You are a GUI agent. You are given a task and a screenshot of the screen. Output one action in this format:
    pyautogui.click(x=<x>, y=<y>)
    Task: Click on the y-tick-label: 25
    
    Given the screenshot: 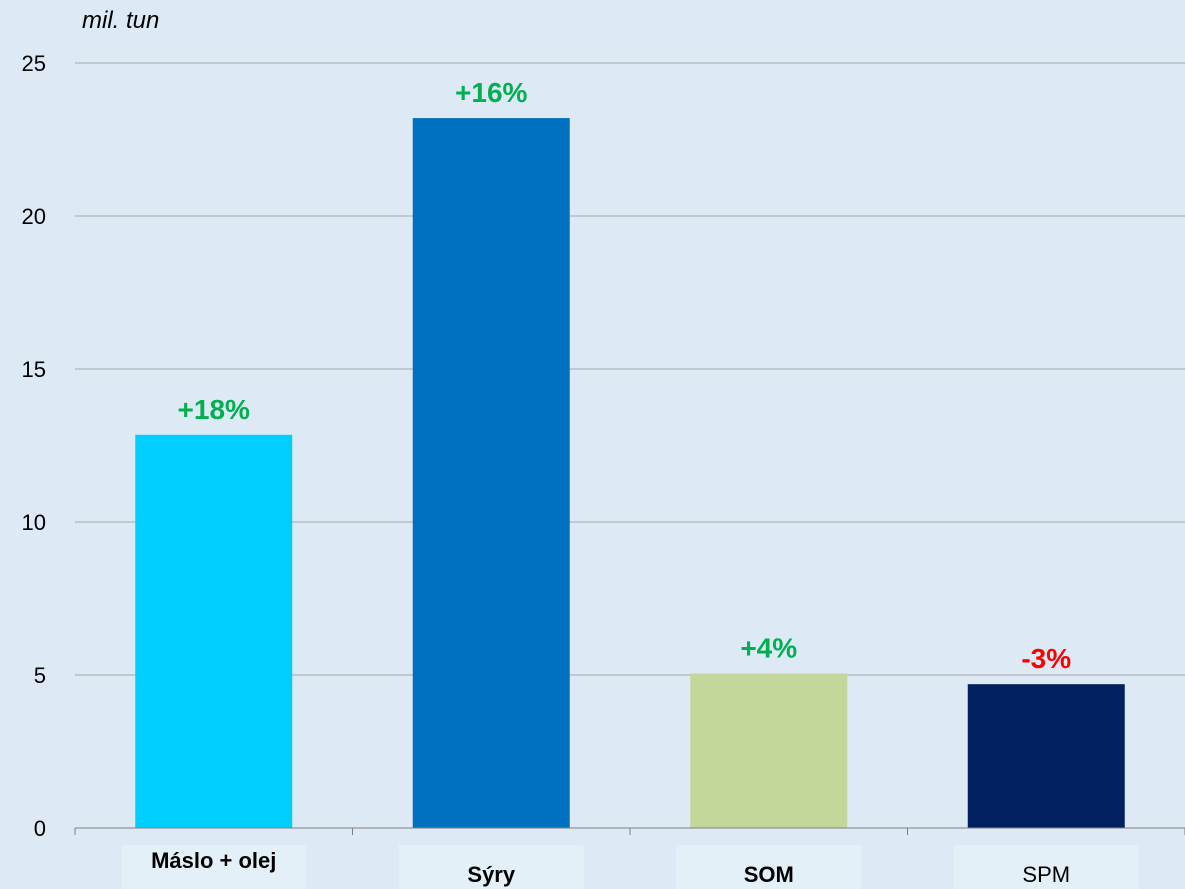 What is the action you would take?
    pyautogui.click(x=34, y=63)
    